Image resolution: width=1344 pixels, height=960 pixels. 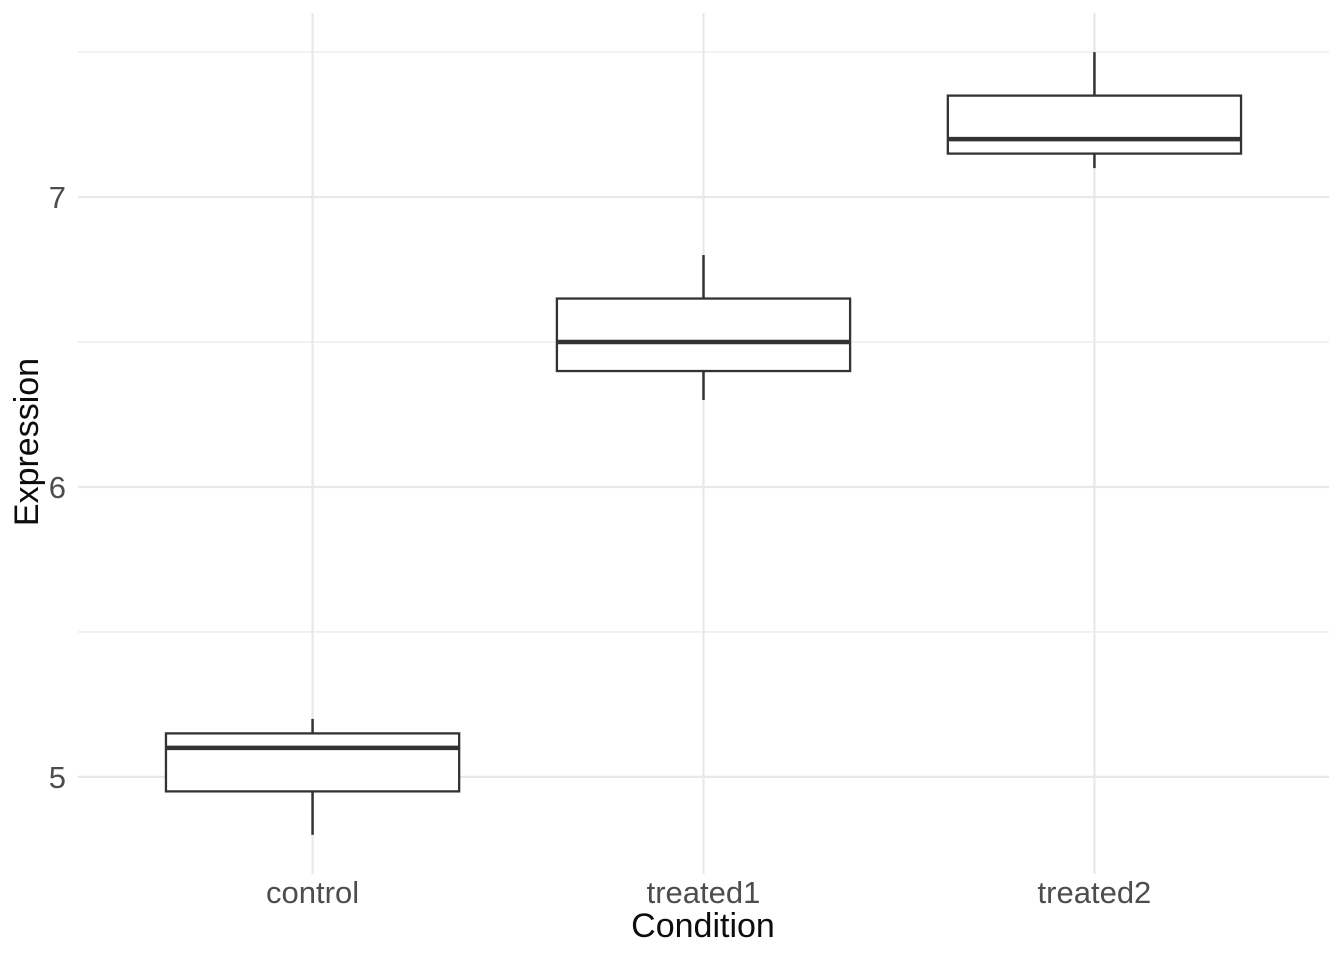 I want to click on box-control, so click(x=312, y=762).